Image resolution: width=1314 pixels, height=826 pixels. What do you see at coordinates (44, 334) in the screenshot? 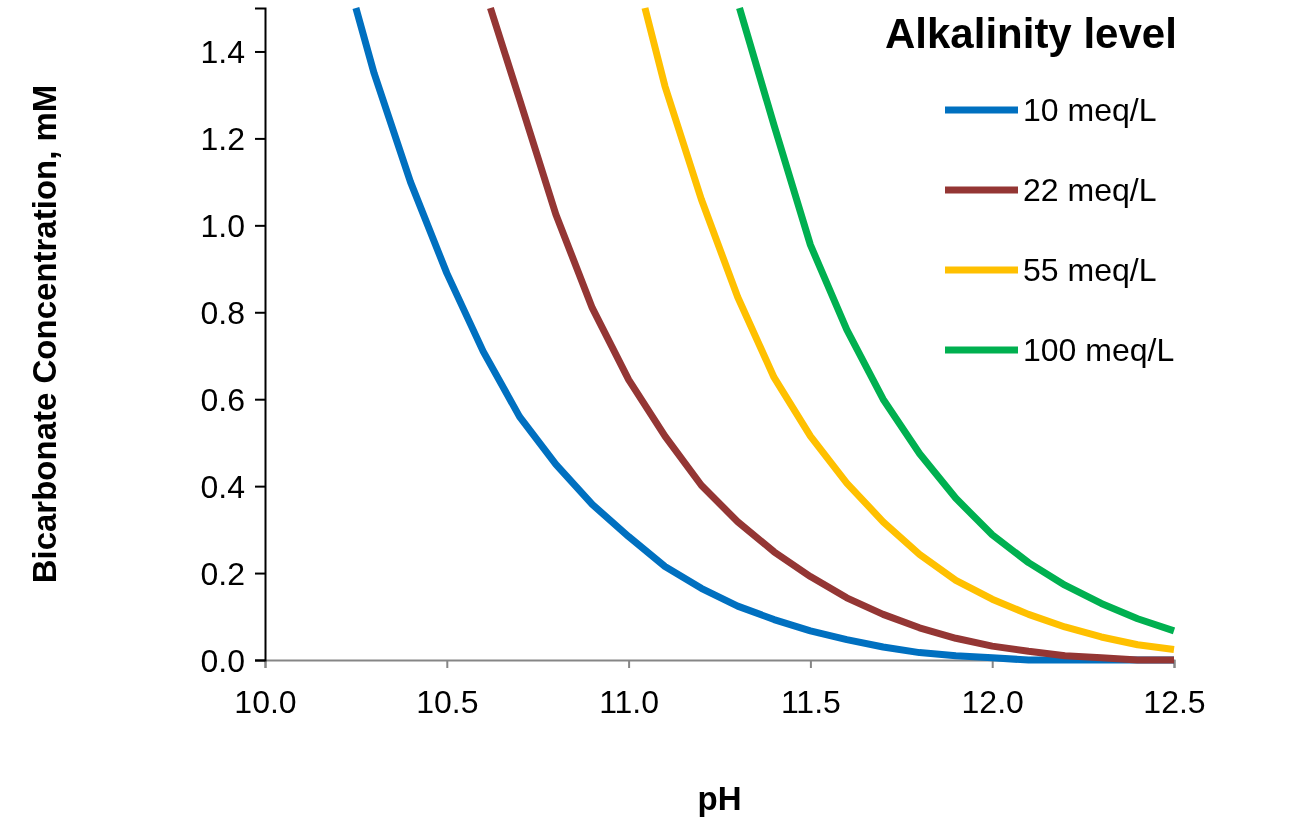
I see `y-axis-title: Bicarbonate Concentration, mM` at bounding box center [44, 334].